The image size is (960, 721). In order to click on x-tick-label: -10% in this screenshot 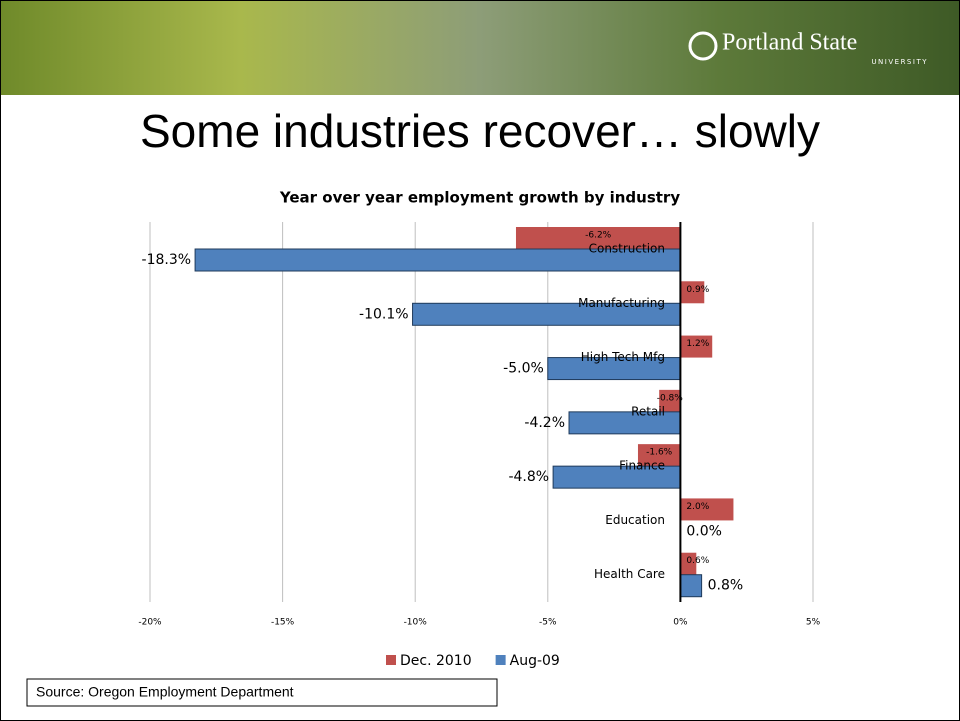, I will do `click(416, 623)`.